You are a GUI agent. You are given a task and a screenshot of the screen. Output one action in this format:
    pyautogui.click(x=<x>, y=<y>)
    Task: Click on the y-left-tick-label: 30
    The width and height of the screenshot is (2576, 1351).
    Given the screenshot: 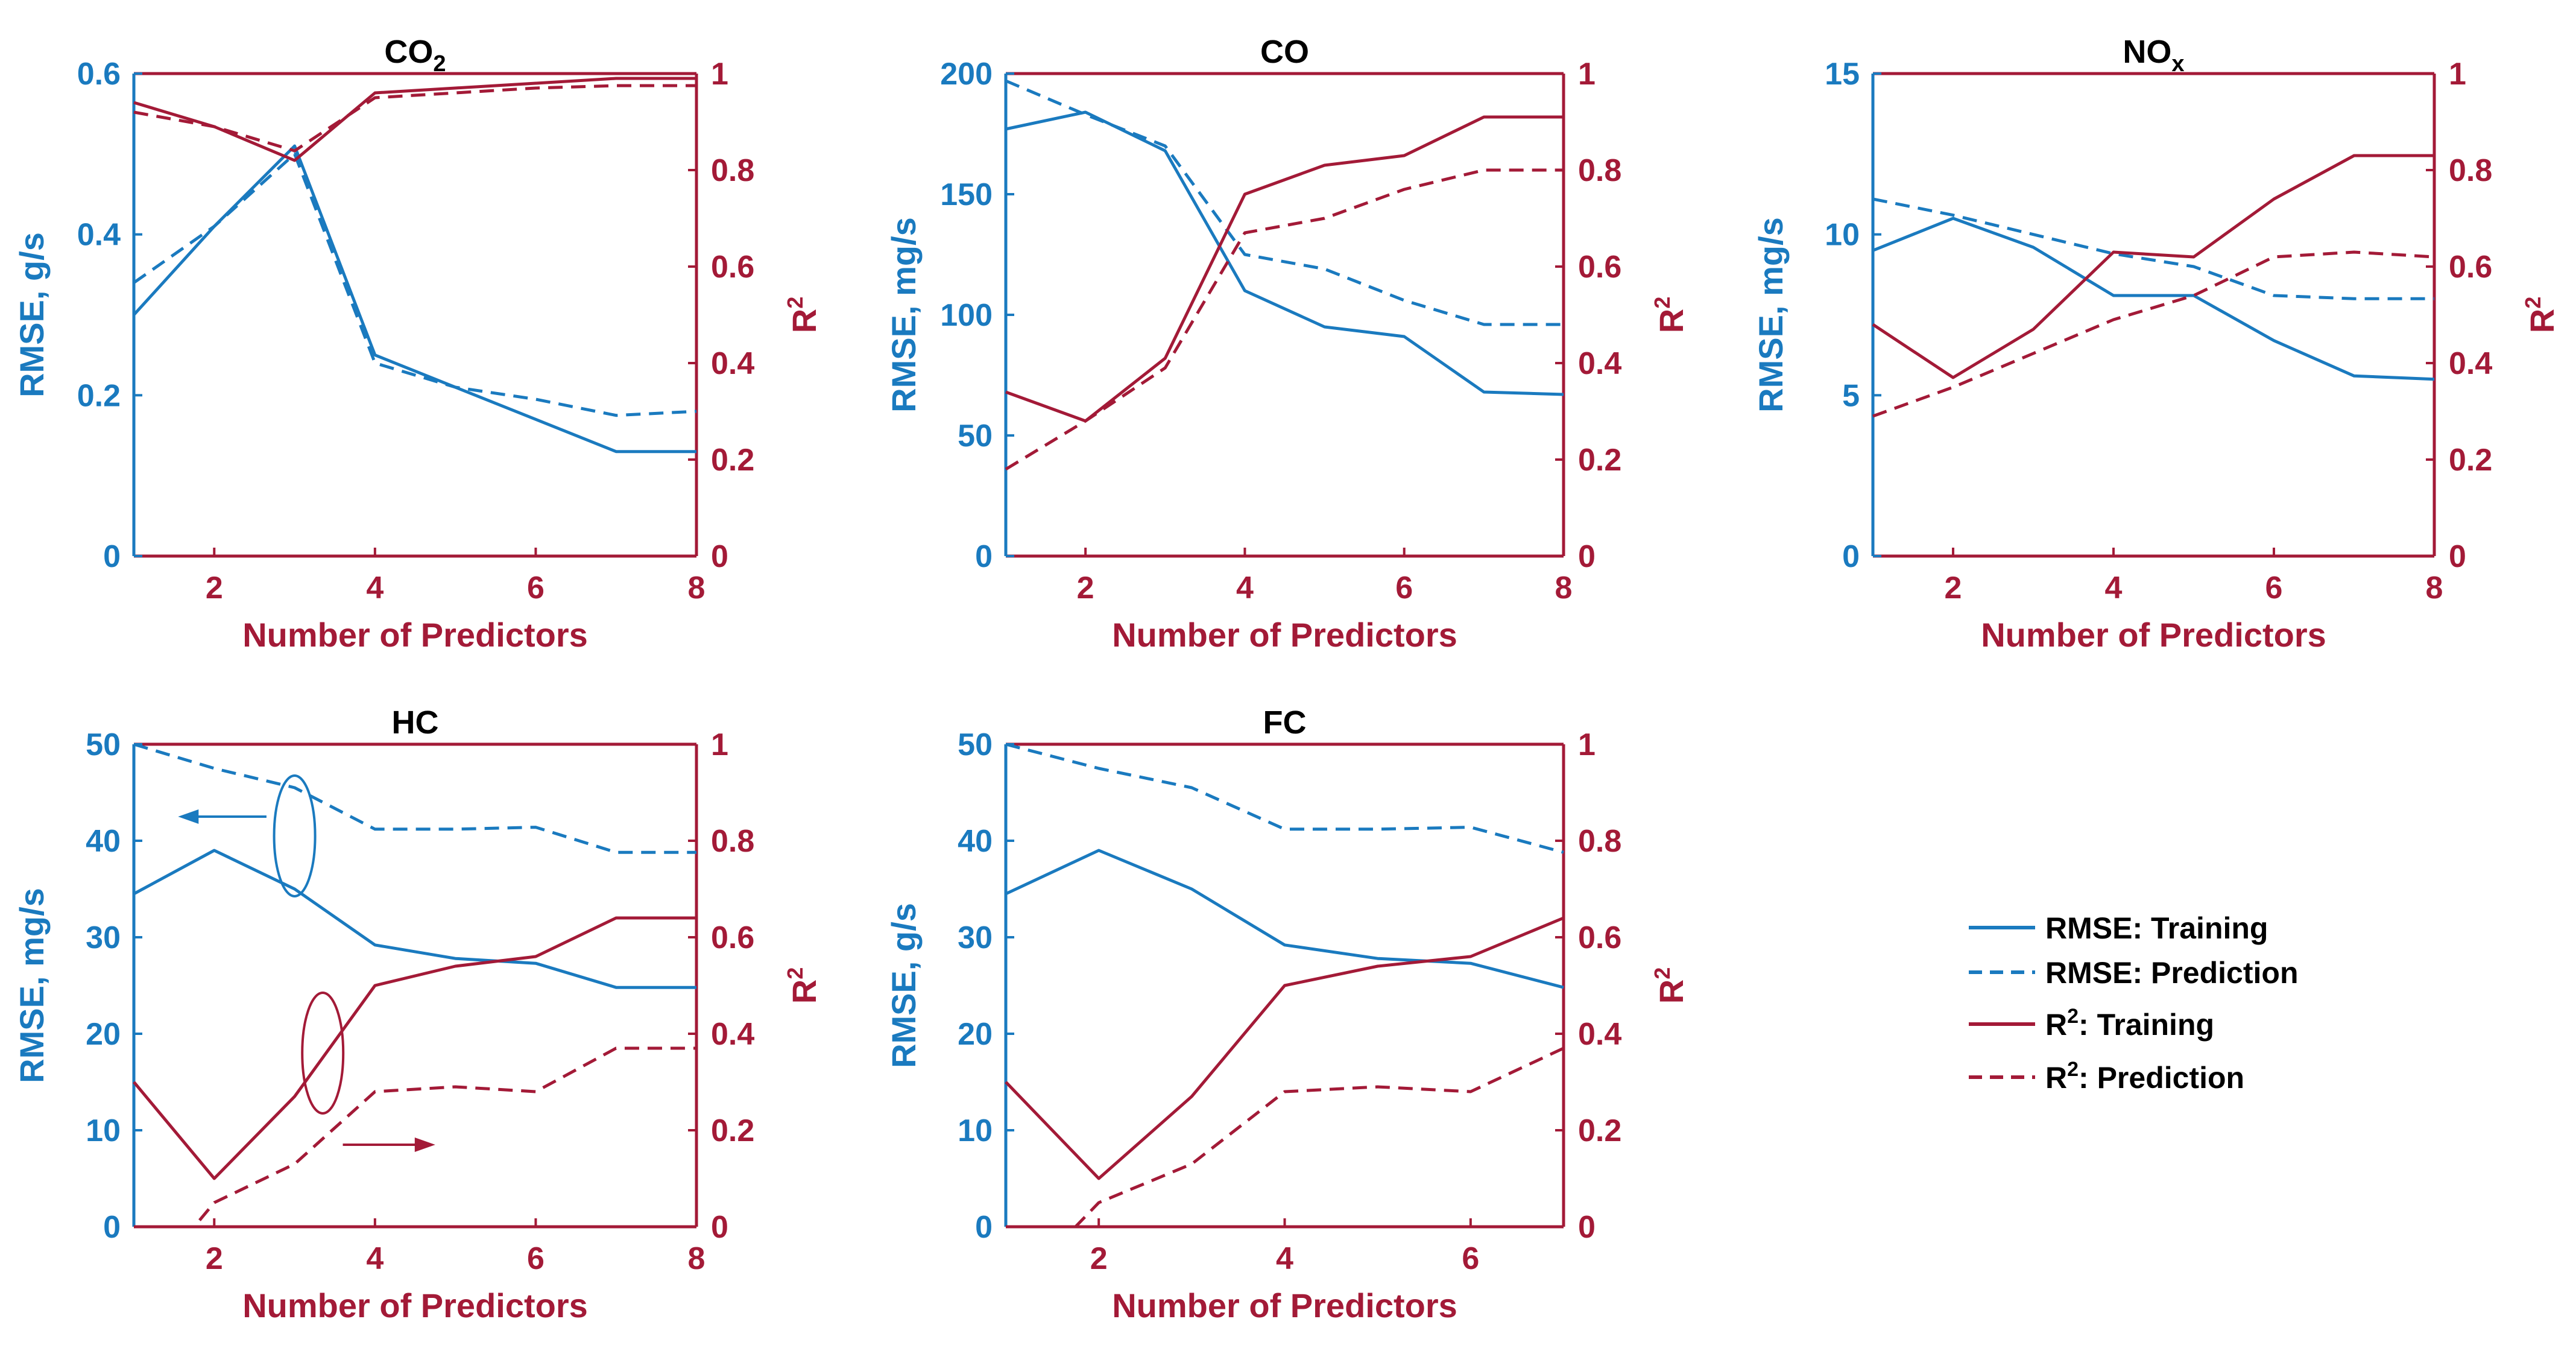 What is the action you would take?
    pyautogui.click(x=103, y=937)
    